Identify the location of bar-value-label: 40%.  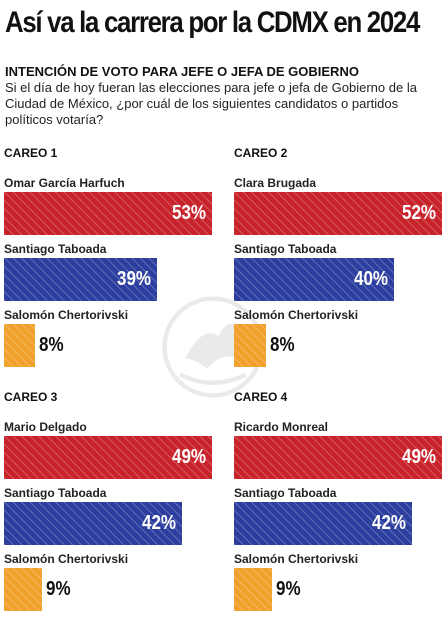
(370, 279).